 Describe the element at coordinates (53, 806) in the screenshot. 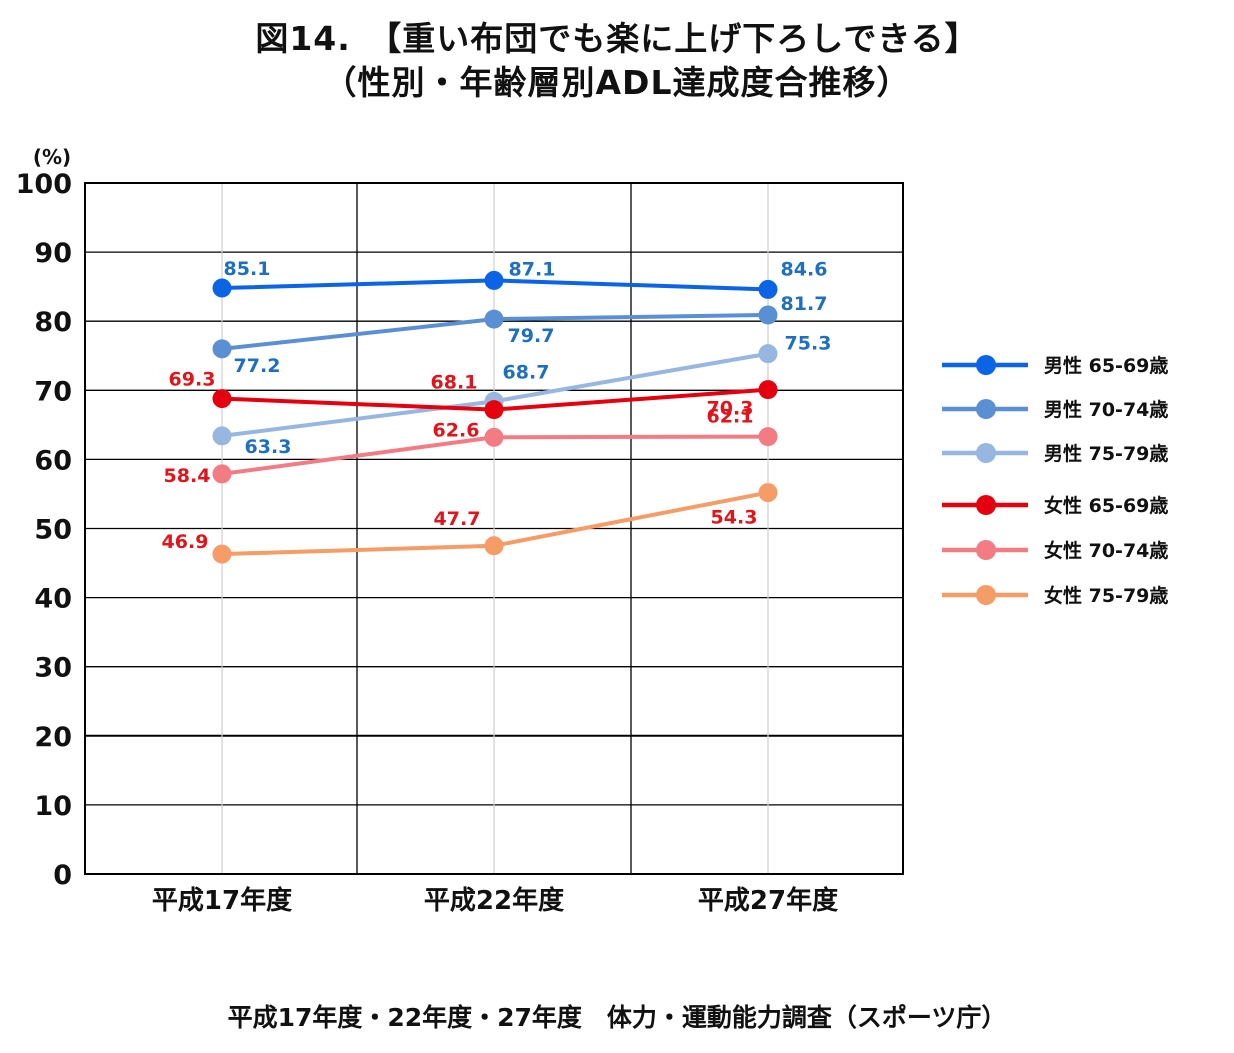

I see `y-tick-label-10: 10` at that location.